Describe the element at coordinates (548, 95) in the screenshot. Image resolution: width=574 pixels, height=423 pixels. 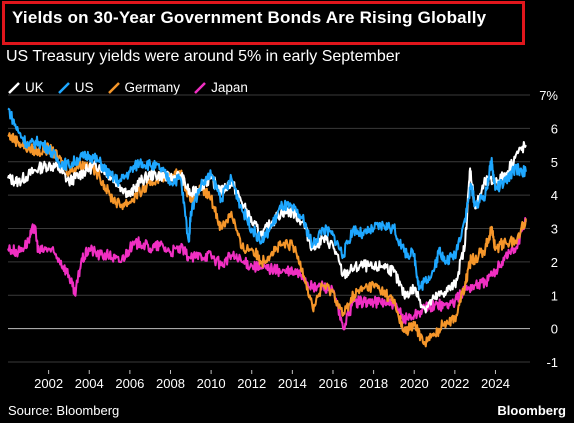
I see `y-tick-label-8: 7%` at that location.